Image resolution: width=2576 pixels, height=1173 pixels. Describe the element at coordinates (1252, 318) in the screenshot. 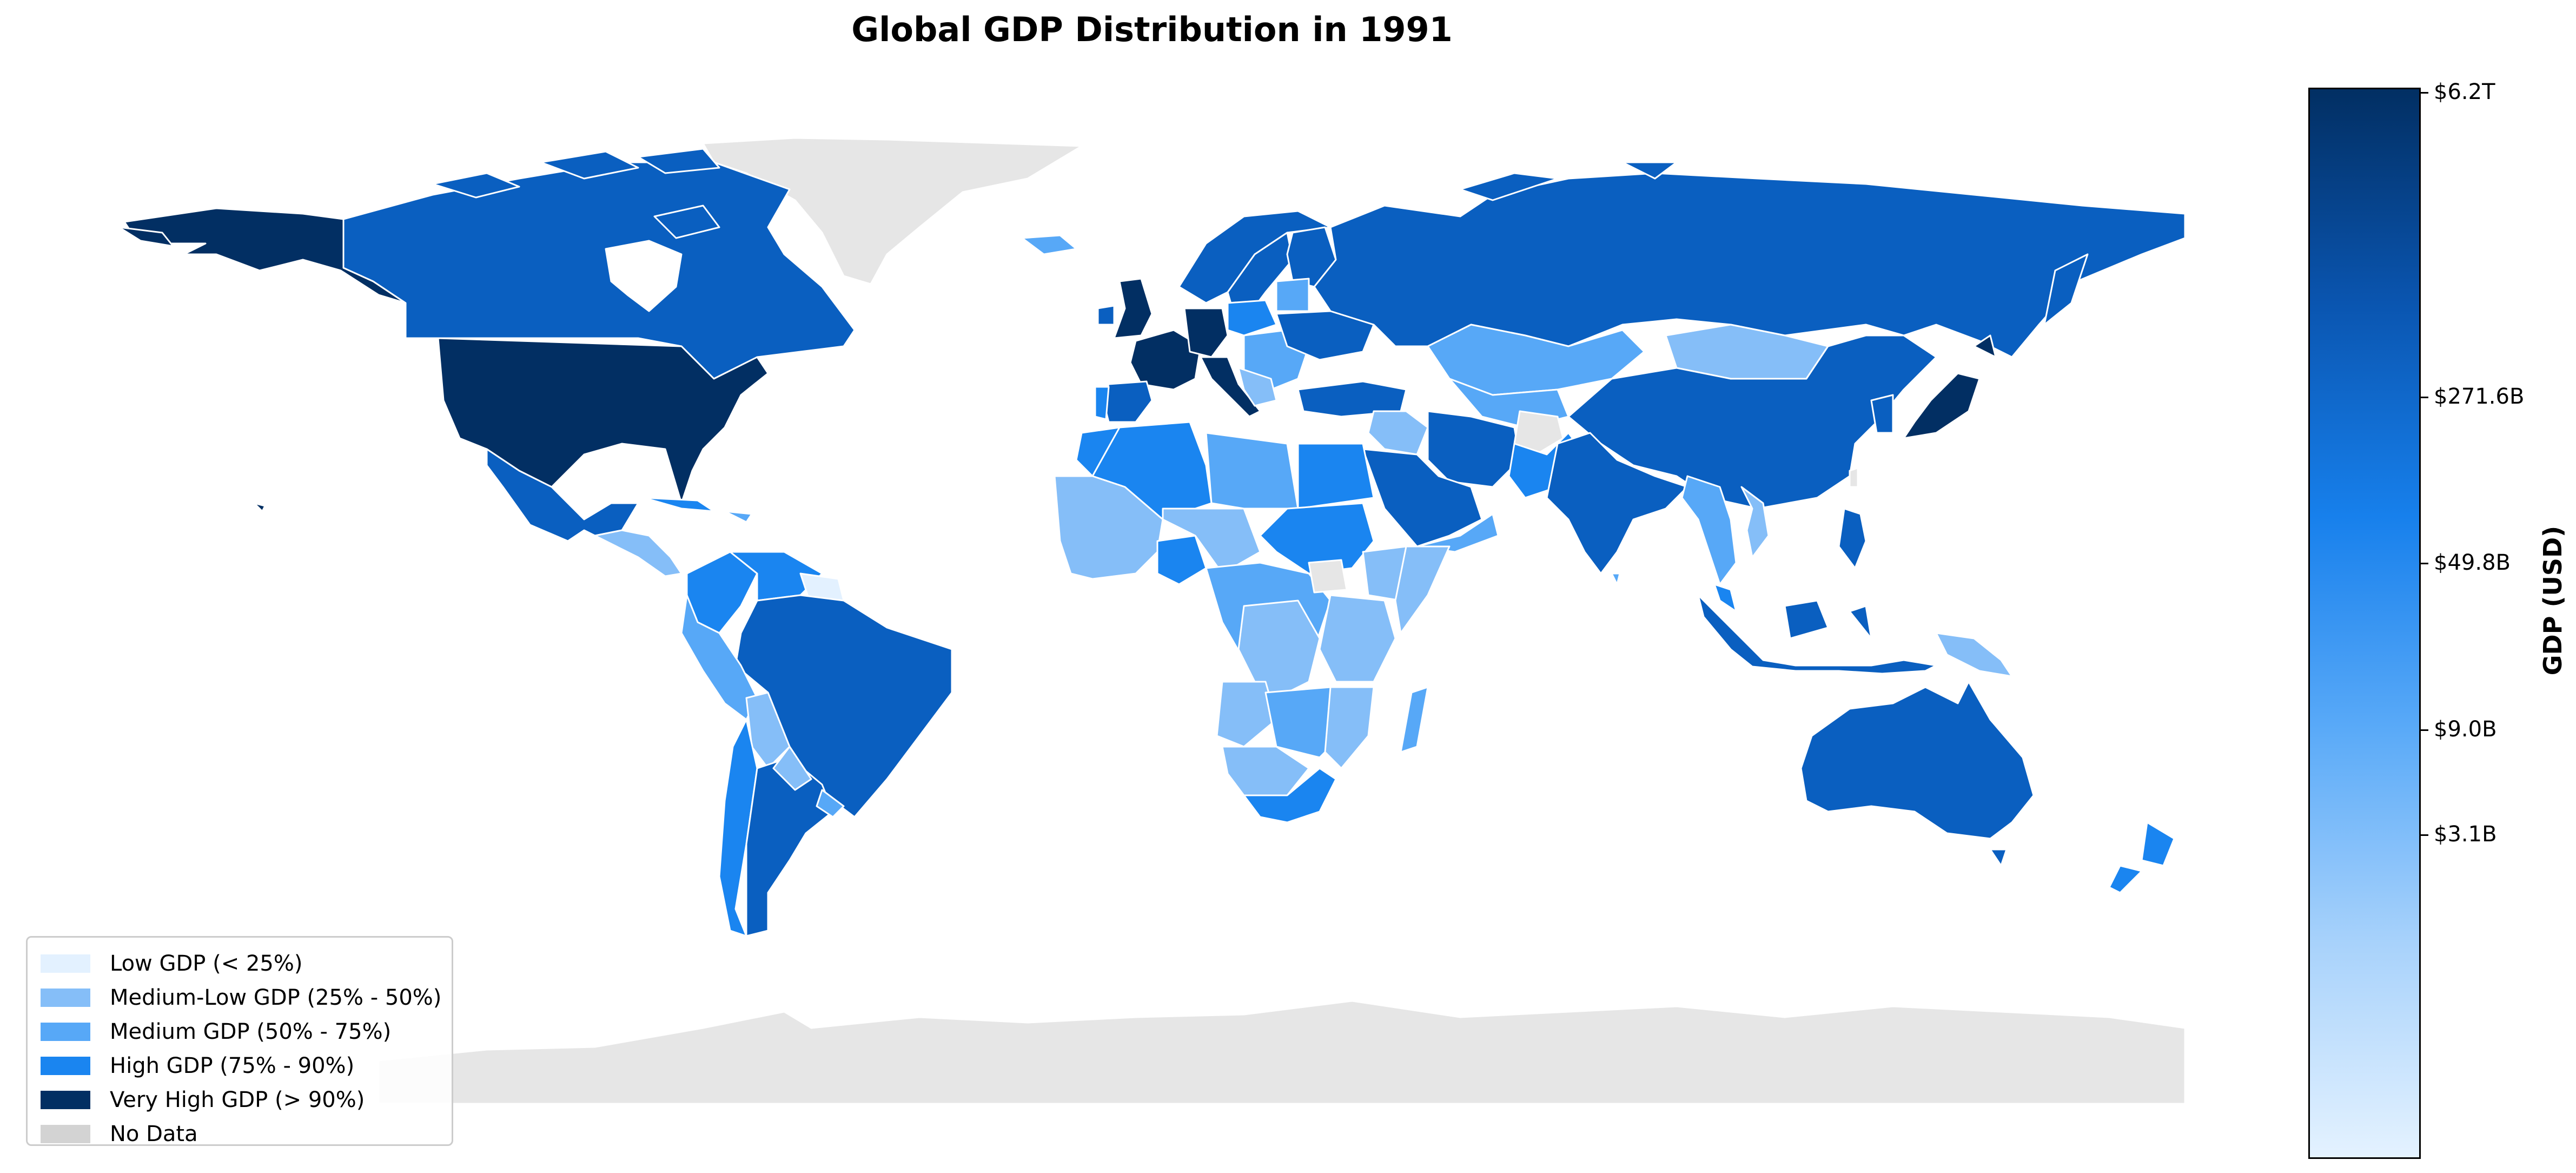

I see `region-poland` at that location.